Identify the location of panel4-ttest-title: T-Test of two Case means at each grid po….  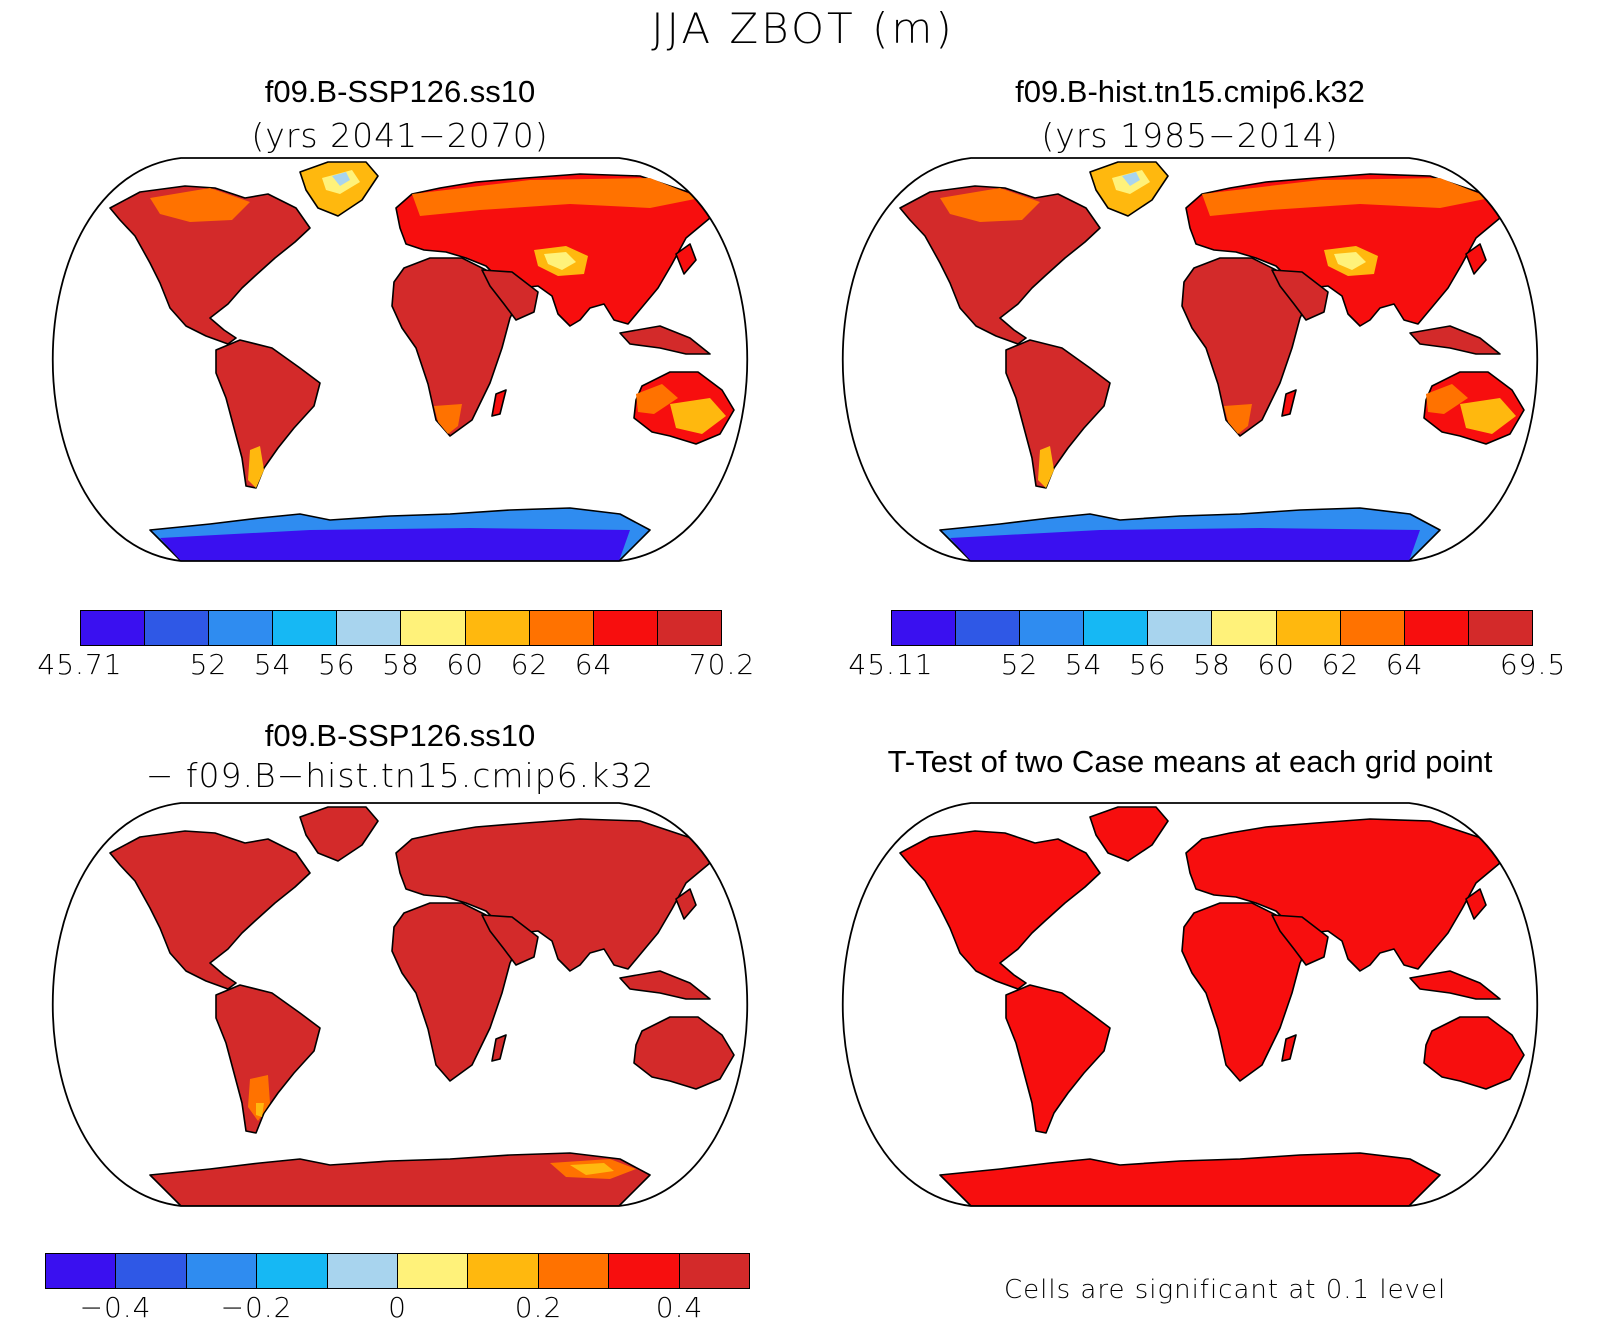
(1190, 761).